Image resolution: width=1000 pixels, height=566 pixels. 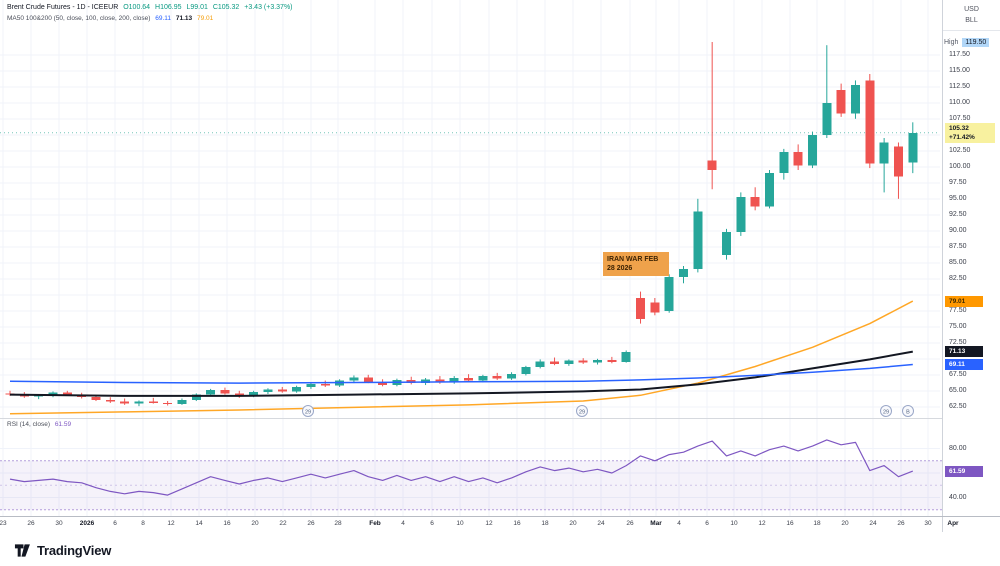 I want to click on rsi-legend-row: RSI (14, close) 61.59, so click(x=39, y=424).